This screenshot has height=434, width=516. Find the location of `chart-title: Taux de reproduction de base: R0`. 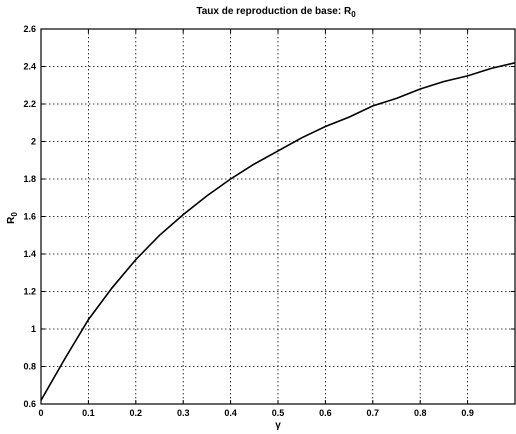

chart-title: Taux de reproduction de base: R0 is located at coordinates (276, 12).